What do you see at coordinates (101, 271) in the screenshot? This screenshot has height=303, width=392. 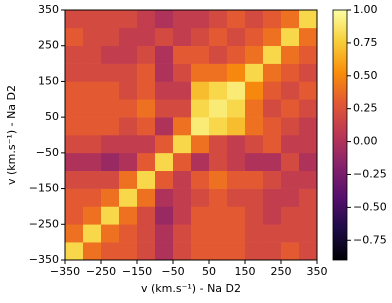 I see `x-tick-label: −250` at bounding box center [101, 271].